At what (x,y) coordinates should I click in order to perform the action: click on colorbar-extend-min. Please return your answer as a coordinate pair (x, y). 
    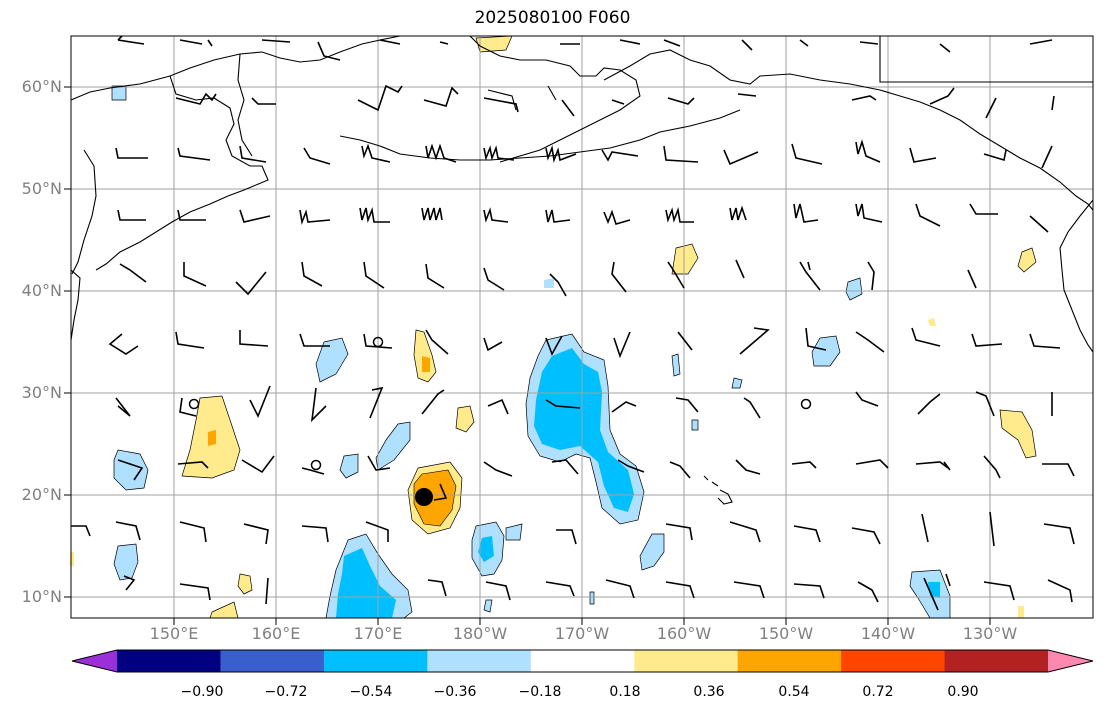
    Looking at the image, I should click on (94, 661).